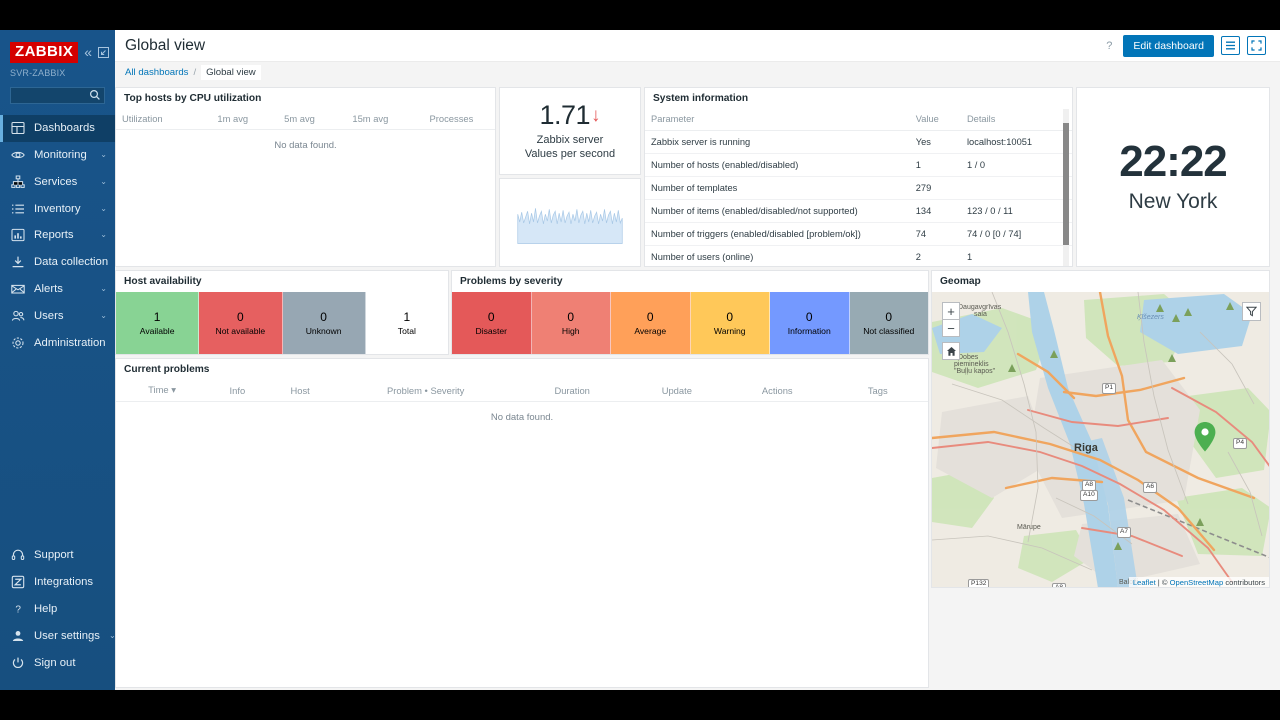 The height and width of the screenshot is (720, 1280). I want to click on map-label: Daugavgrīvas, so click(980, 307).